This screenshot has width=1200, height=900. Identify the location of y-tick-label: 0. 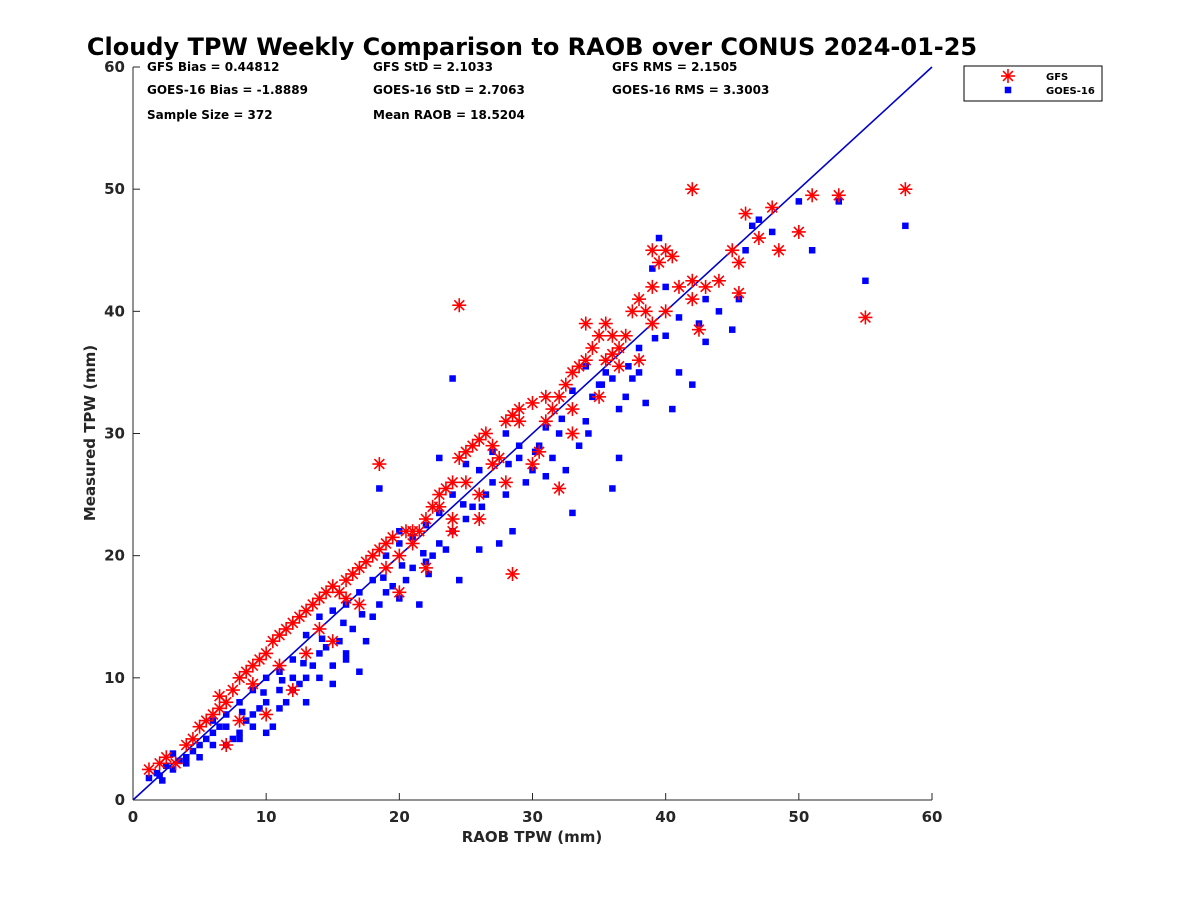
(120, 800).